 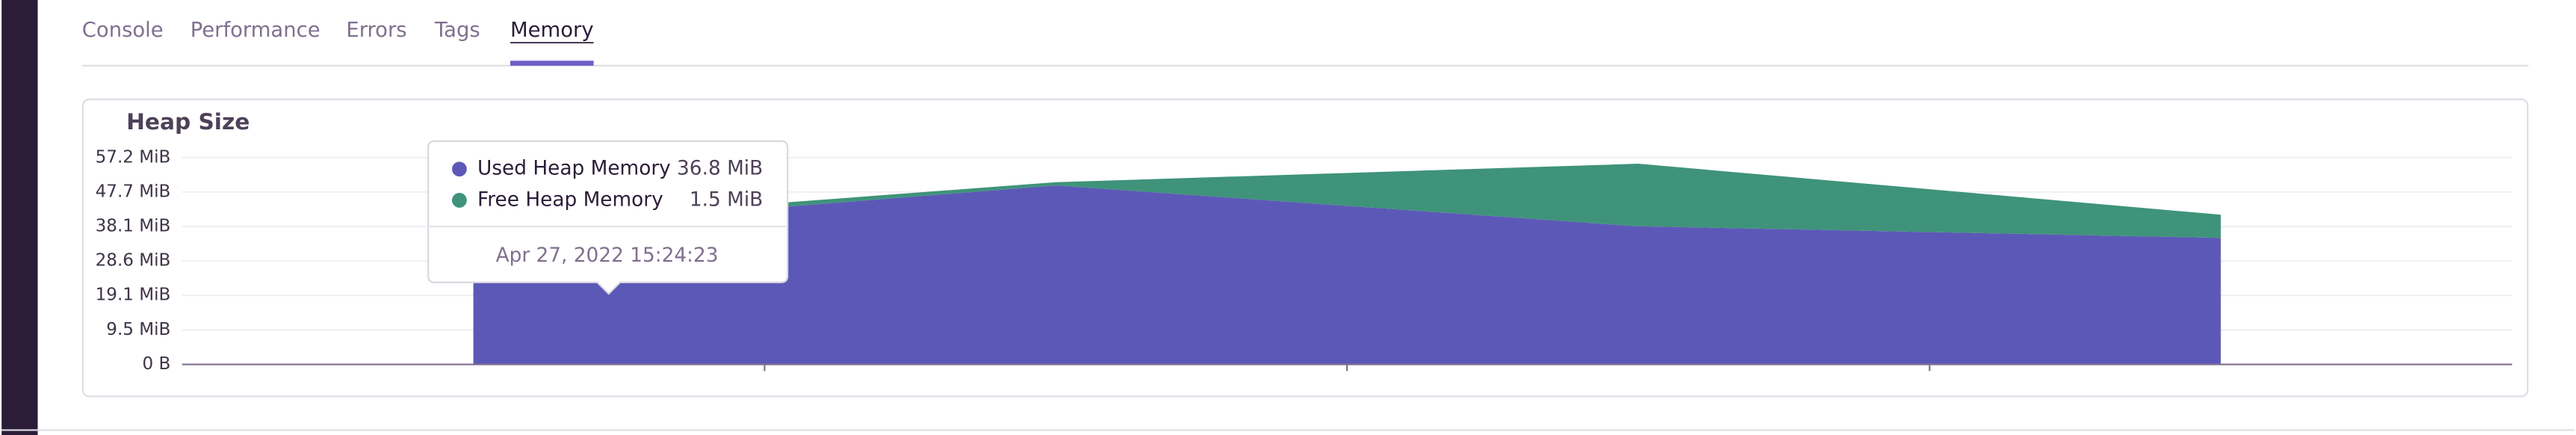 What do you see at coordinates (720, 169) in the screenshot?
I see `tooltip-value: 36.8 MiB` at bounding box center [720, 169].